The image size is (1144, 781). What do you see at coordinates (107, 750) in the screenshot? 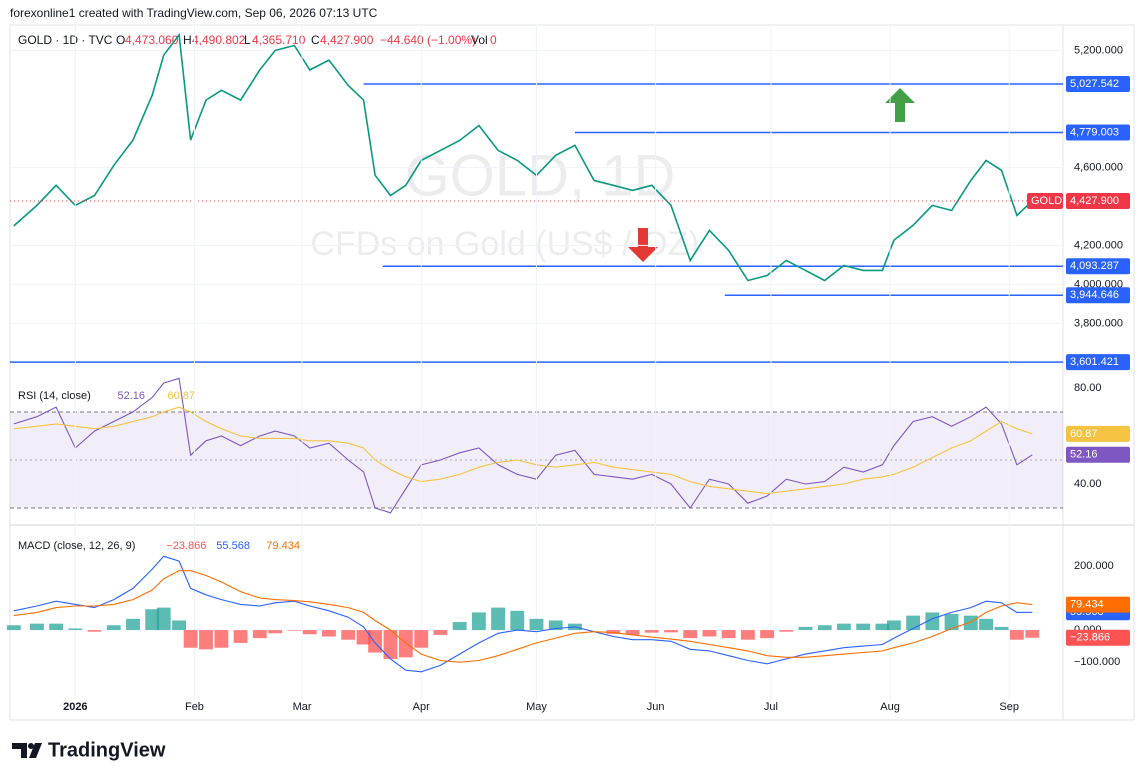
I see `brand: TradingView` at bounding box center [107, 750].